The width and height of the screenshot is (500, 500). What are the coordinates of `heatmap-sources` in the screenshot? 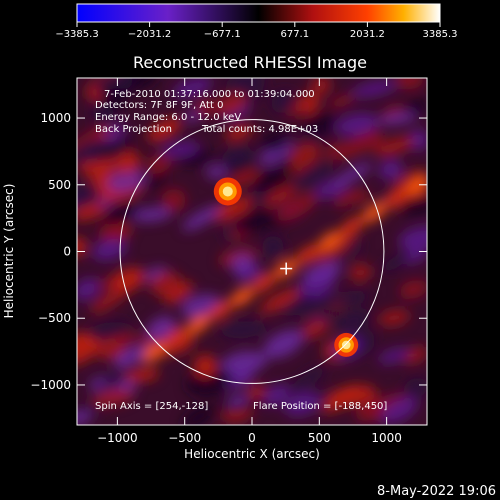 It's located at (286, 267).